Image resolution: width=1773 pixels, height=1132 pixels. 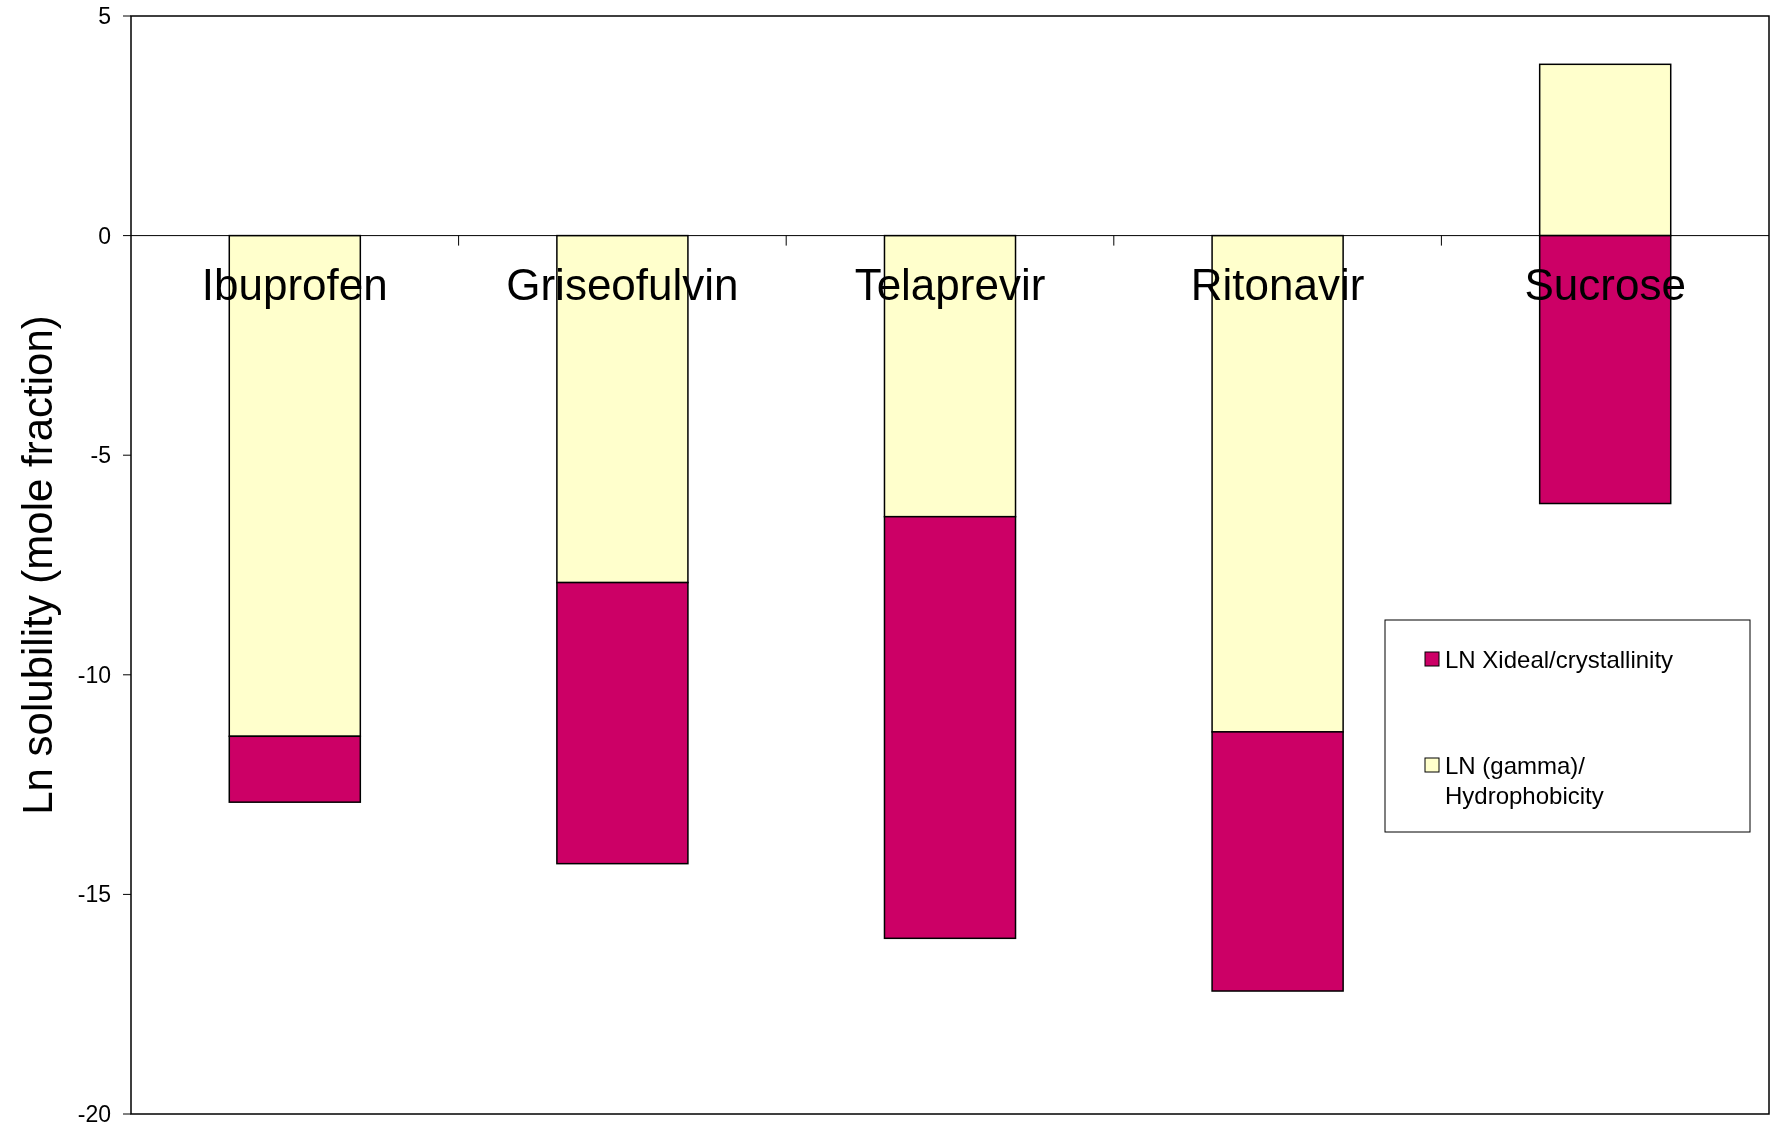 I want to click on legend-label: LN Xideal/crystallinity, so click(x=1559, y=660).